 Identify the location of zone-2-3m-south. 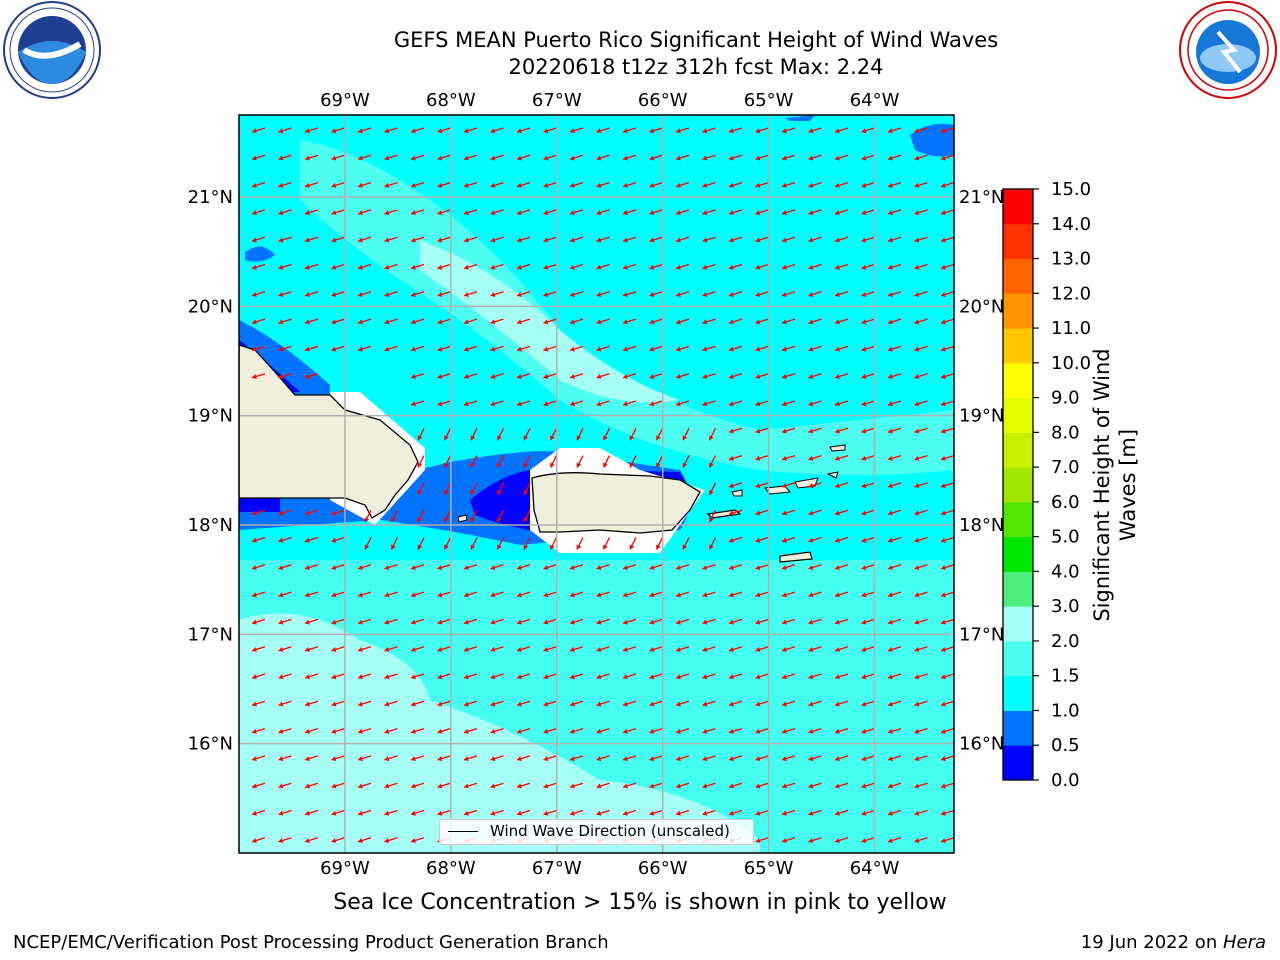
(499, 733).